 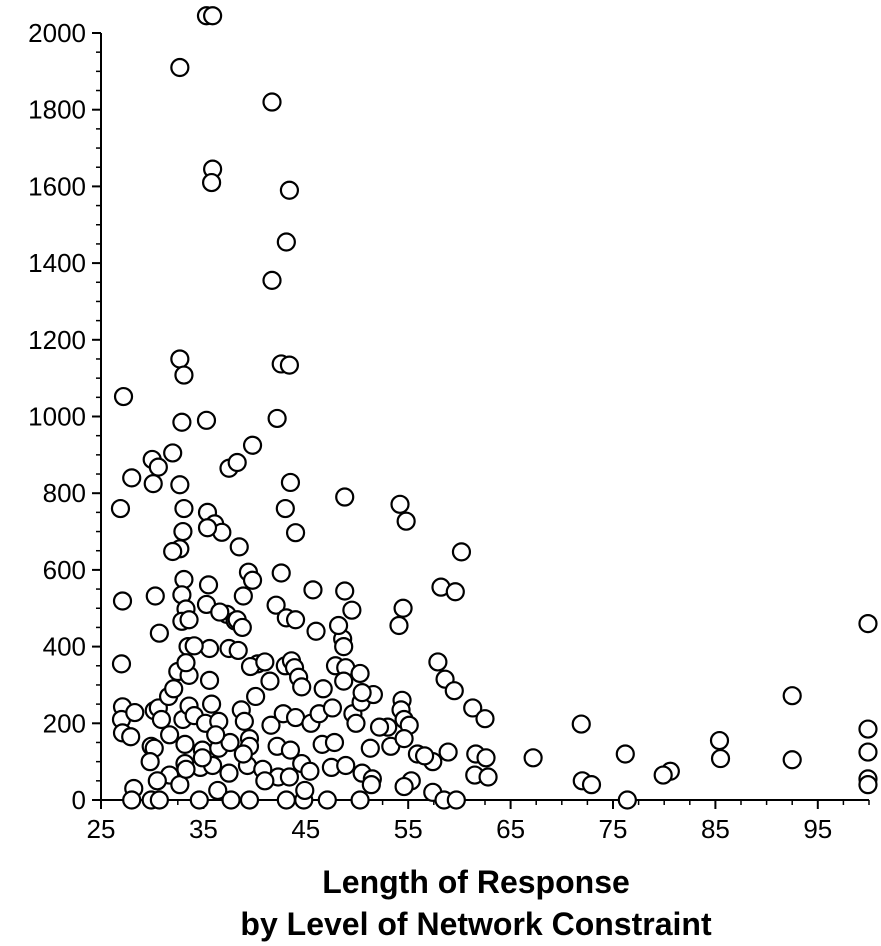 What do you see at coordinates (476, 882) in the screenshot?
I see `x-axis-title-line-1: Length of Response` at bounding box center [476, 882].